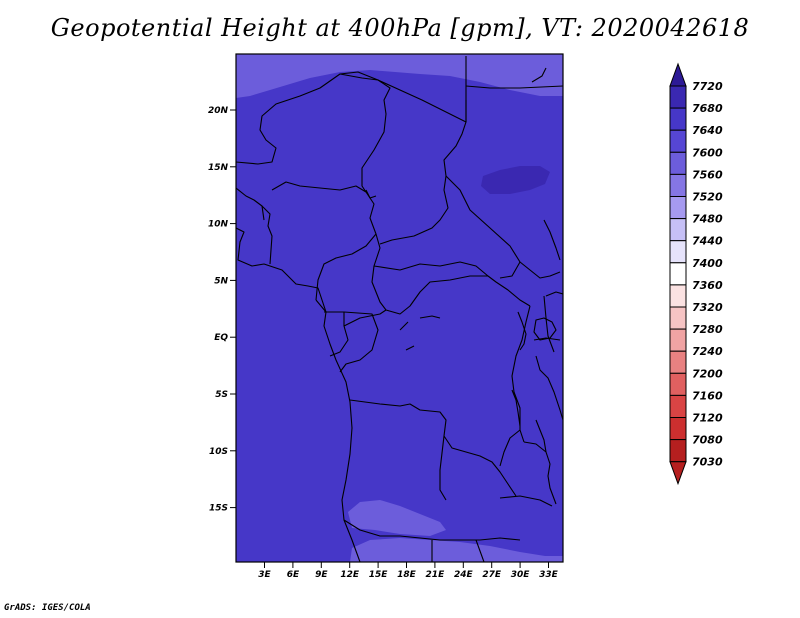 Image resolution: width=800 pixels, height=618 pixels. What do you see at coordinates (707, 219) in the screenshot?
I see `colorbar-label: 7480` at bounding box center [707, 219].